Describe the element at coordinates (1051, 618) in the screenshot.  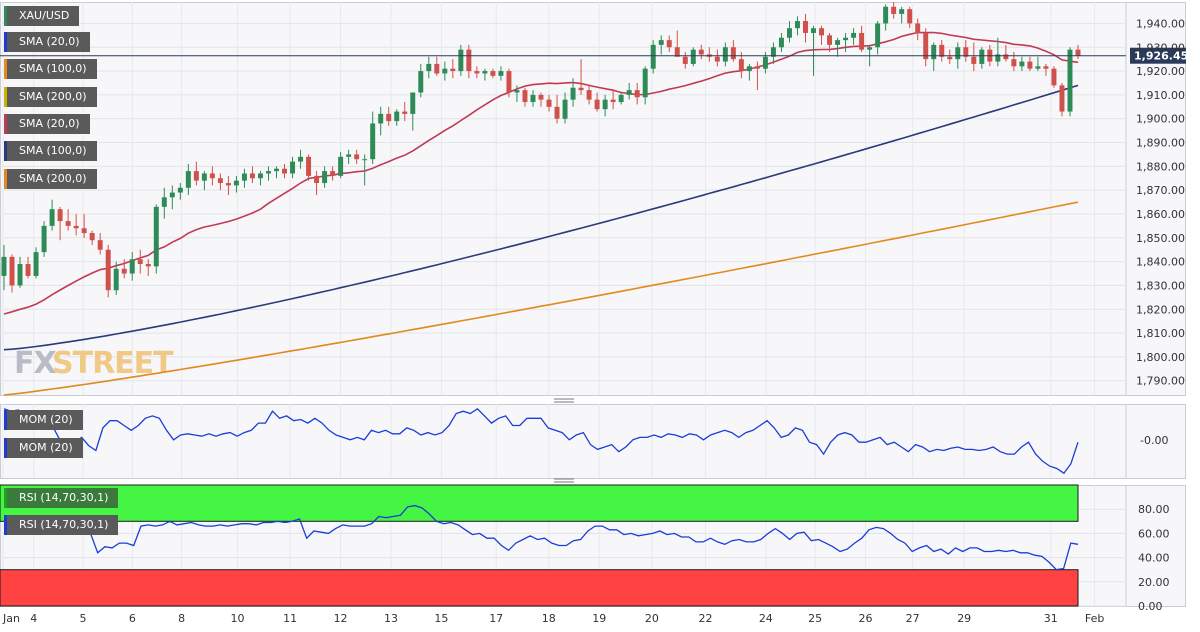
I see `time-tick-label: 31` at that location.